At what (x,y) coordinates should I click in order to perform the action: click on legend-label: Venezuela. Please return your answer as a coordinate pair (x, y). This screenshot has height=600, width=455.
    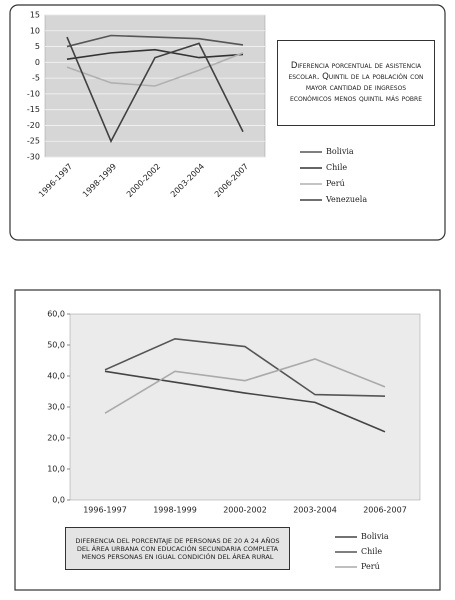
    Looking at the image, I should click on (346, 199).